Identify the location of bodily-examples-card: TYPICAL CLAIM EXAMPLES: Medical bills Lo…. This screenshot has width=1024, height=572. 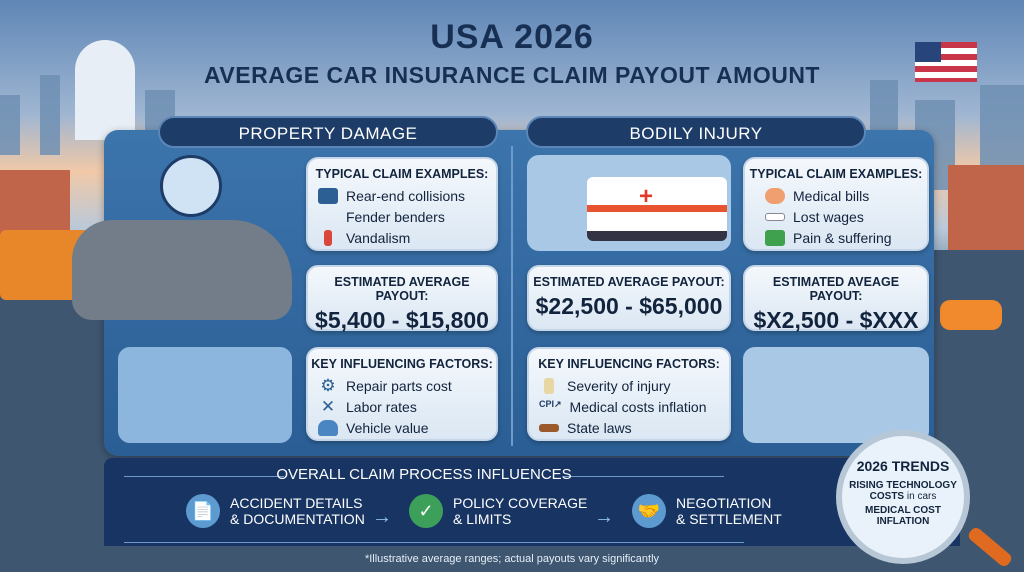
(836, 204).